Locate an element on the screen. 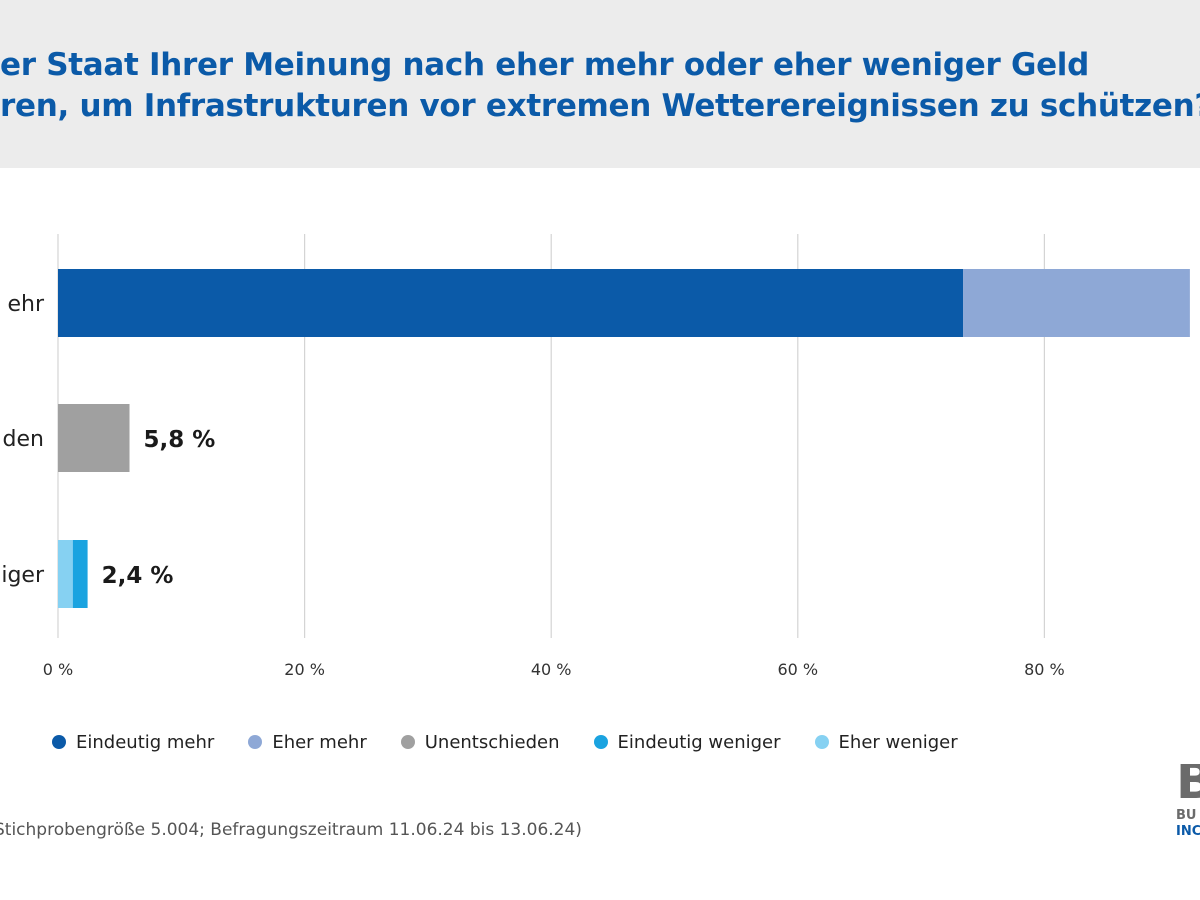 Image resolution: width=1200 pixels, height=900 pixels. legend-item: Eher mehr is located at coordinates (307, 742).